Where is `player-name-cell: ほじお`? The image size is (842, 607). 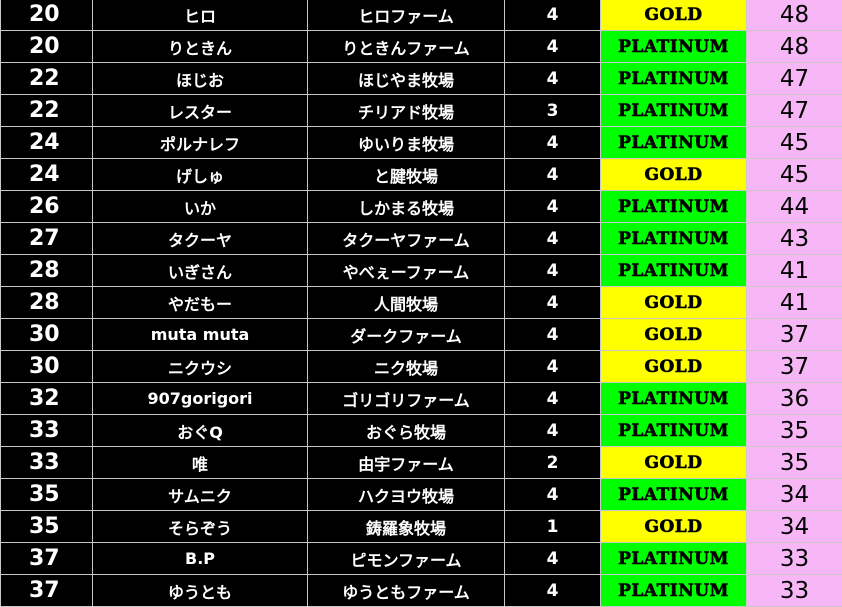
player-name-cell: ほじお is located at coordinates (200, 79).